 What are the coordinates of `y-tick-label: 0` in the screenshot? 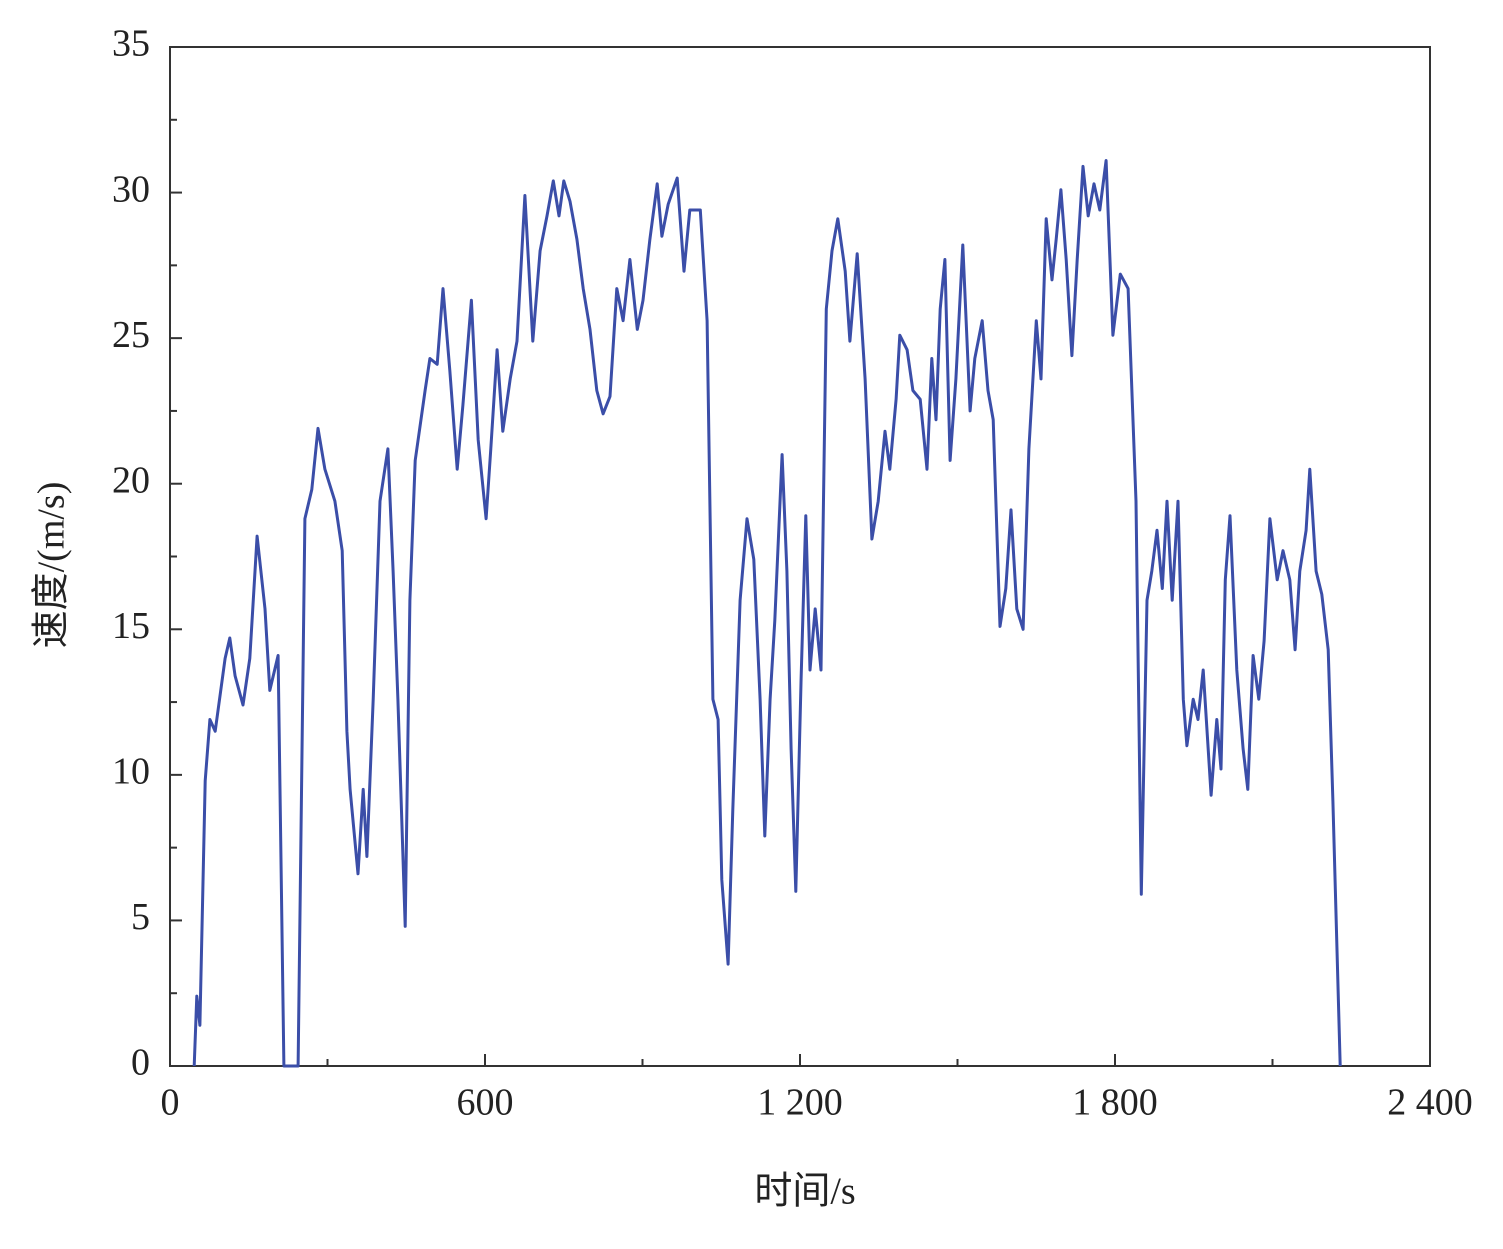 It's located at (140, 1063).